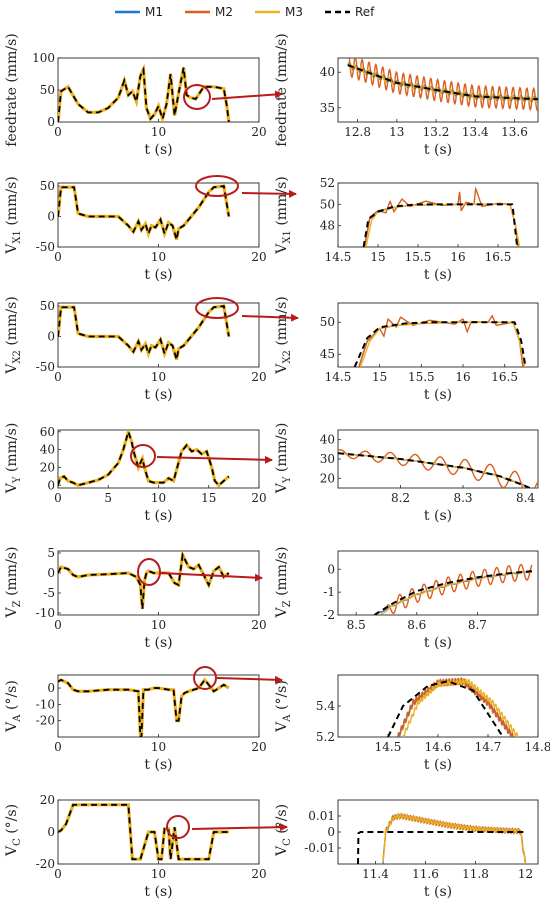 This screenshot has height=909, width=550. Describe the element at coordinates (537, 747) in the screenshot. I see `x-tick-label: 14.8` at that location.